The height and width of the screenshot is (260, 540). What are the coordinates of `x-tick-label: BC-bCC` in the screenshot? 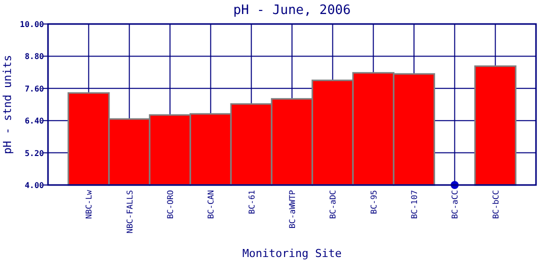 It's located at (495, 204).